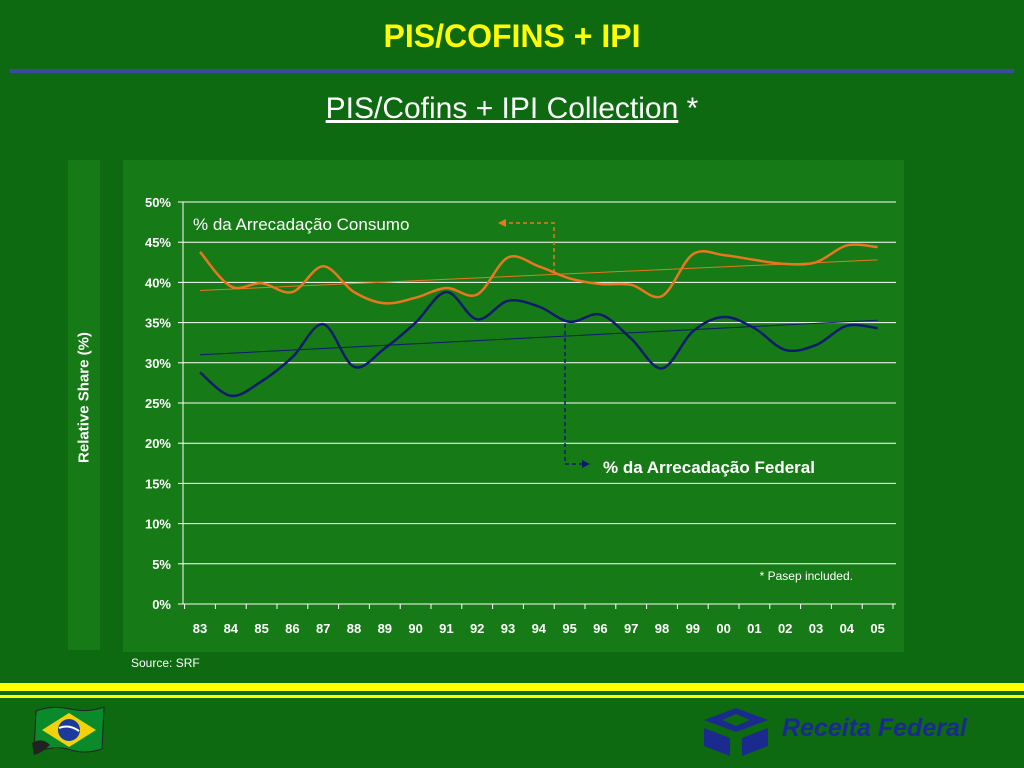 Image resolution: width=1024 pixels, height=768 pixels. Describe the element at coordinates (477, 628) in the screenshot. I see `x-tick-label: 92` at that location.